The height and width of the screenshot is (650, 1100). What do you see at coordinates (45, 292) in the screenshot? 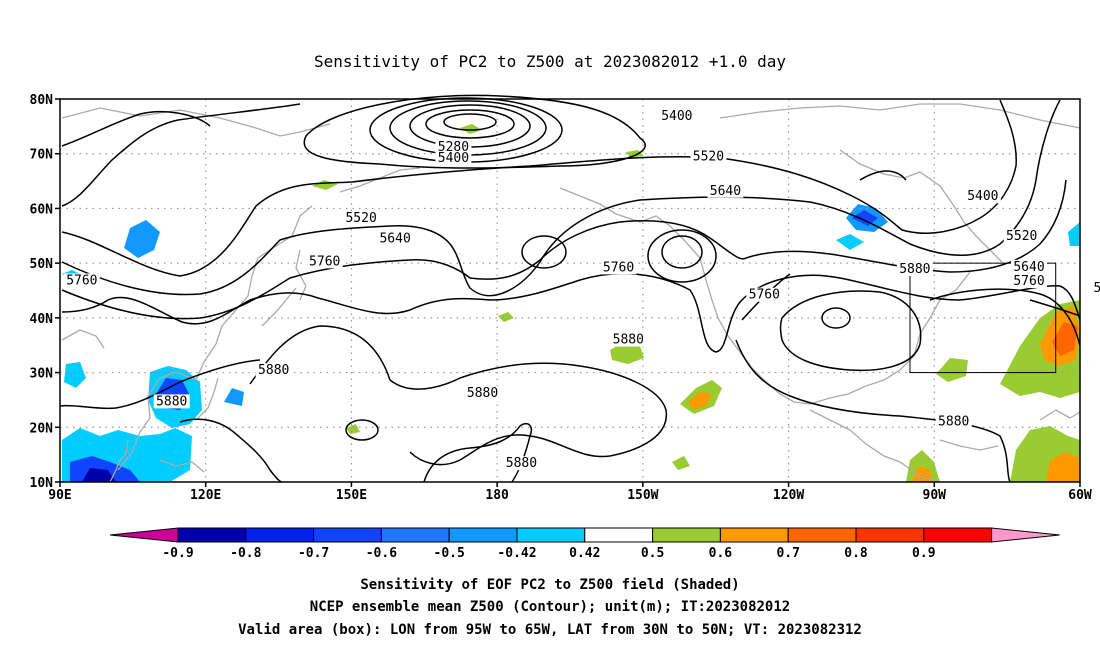
I see `latitude-axis: 80N 70N 60N 50N 40N 30N 20N 10N` at bounding box center [45, 292].